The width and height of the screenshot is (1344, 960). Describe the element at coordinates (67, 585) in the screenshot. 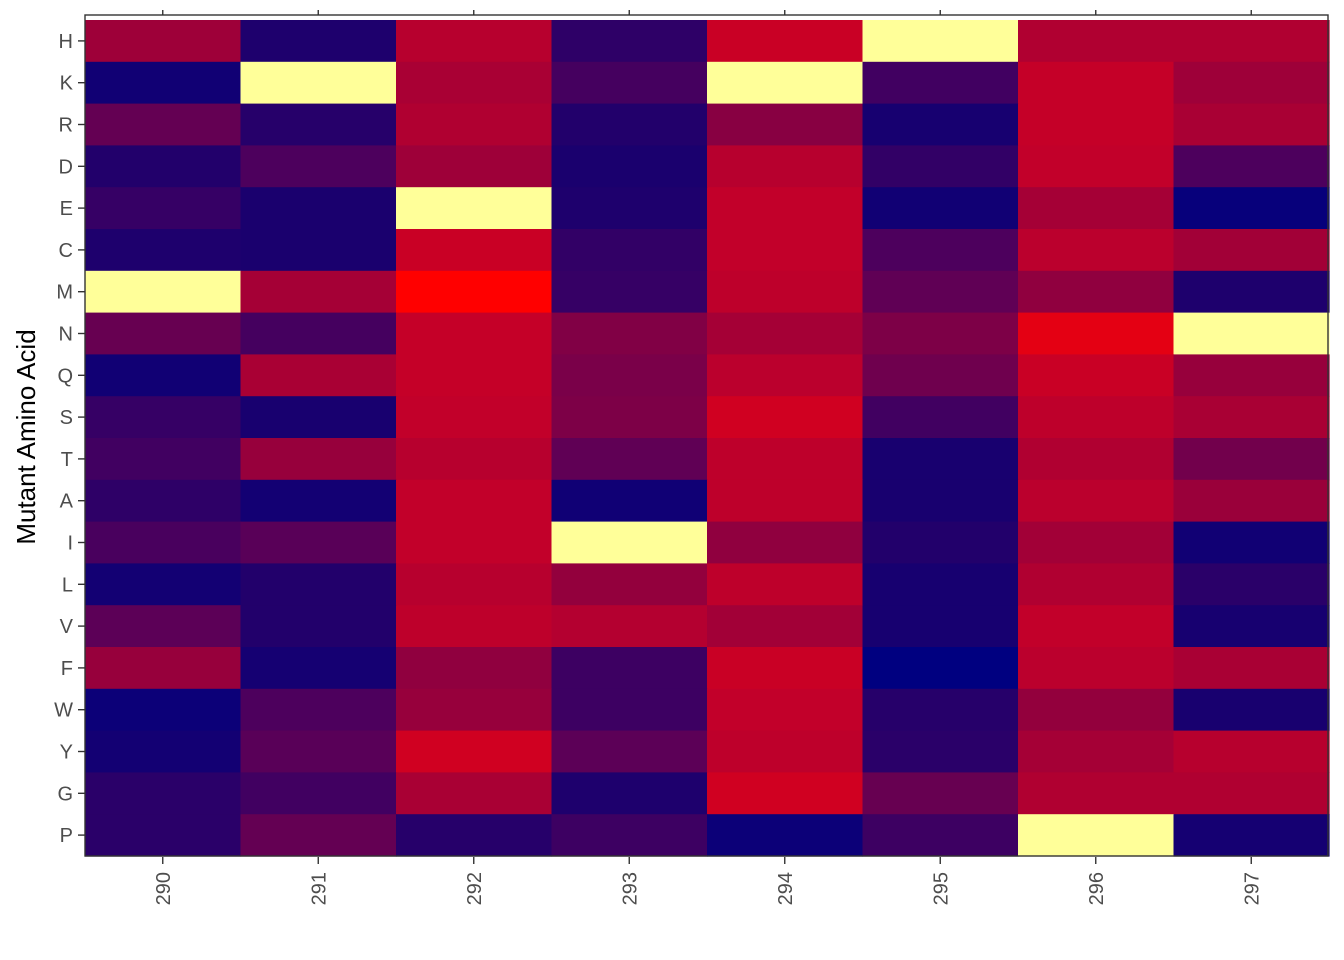

I see `y-tick-label-L: L` at that location.